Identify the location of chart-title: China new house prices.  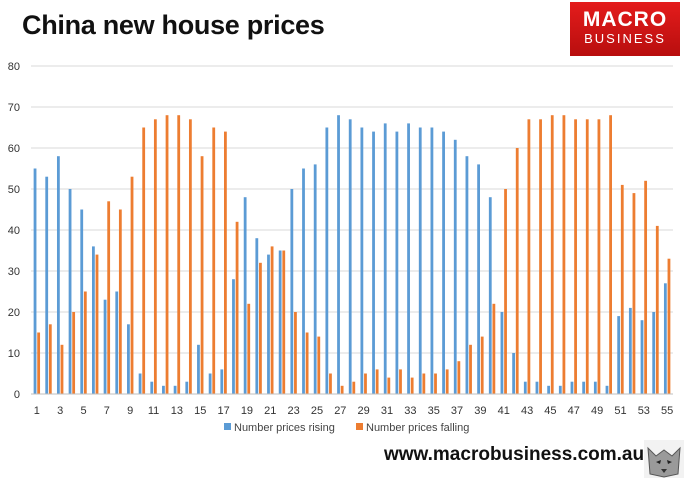
(173, 25).